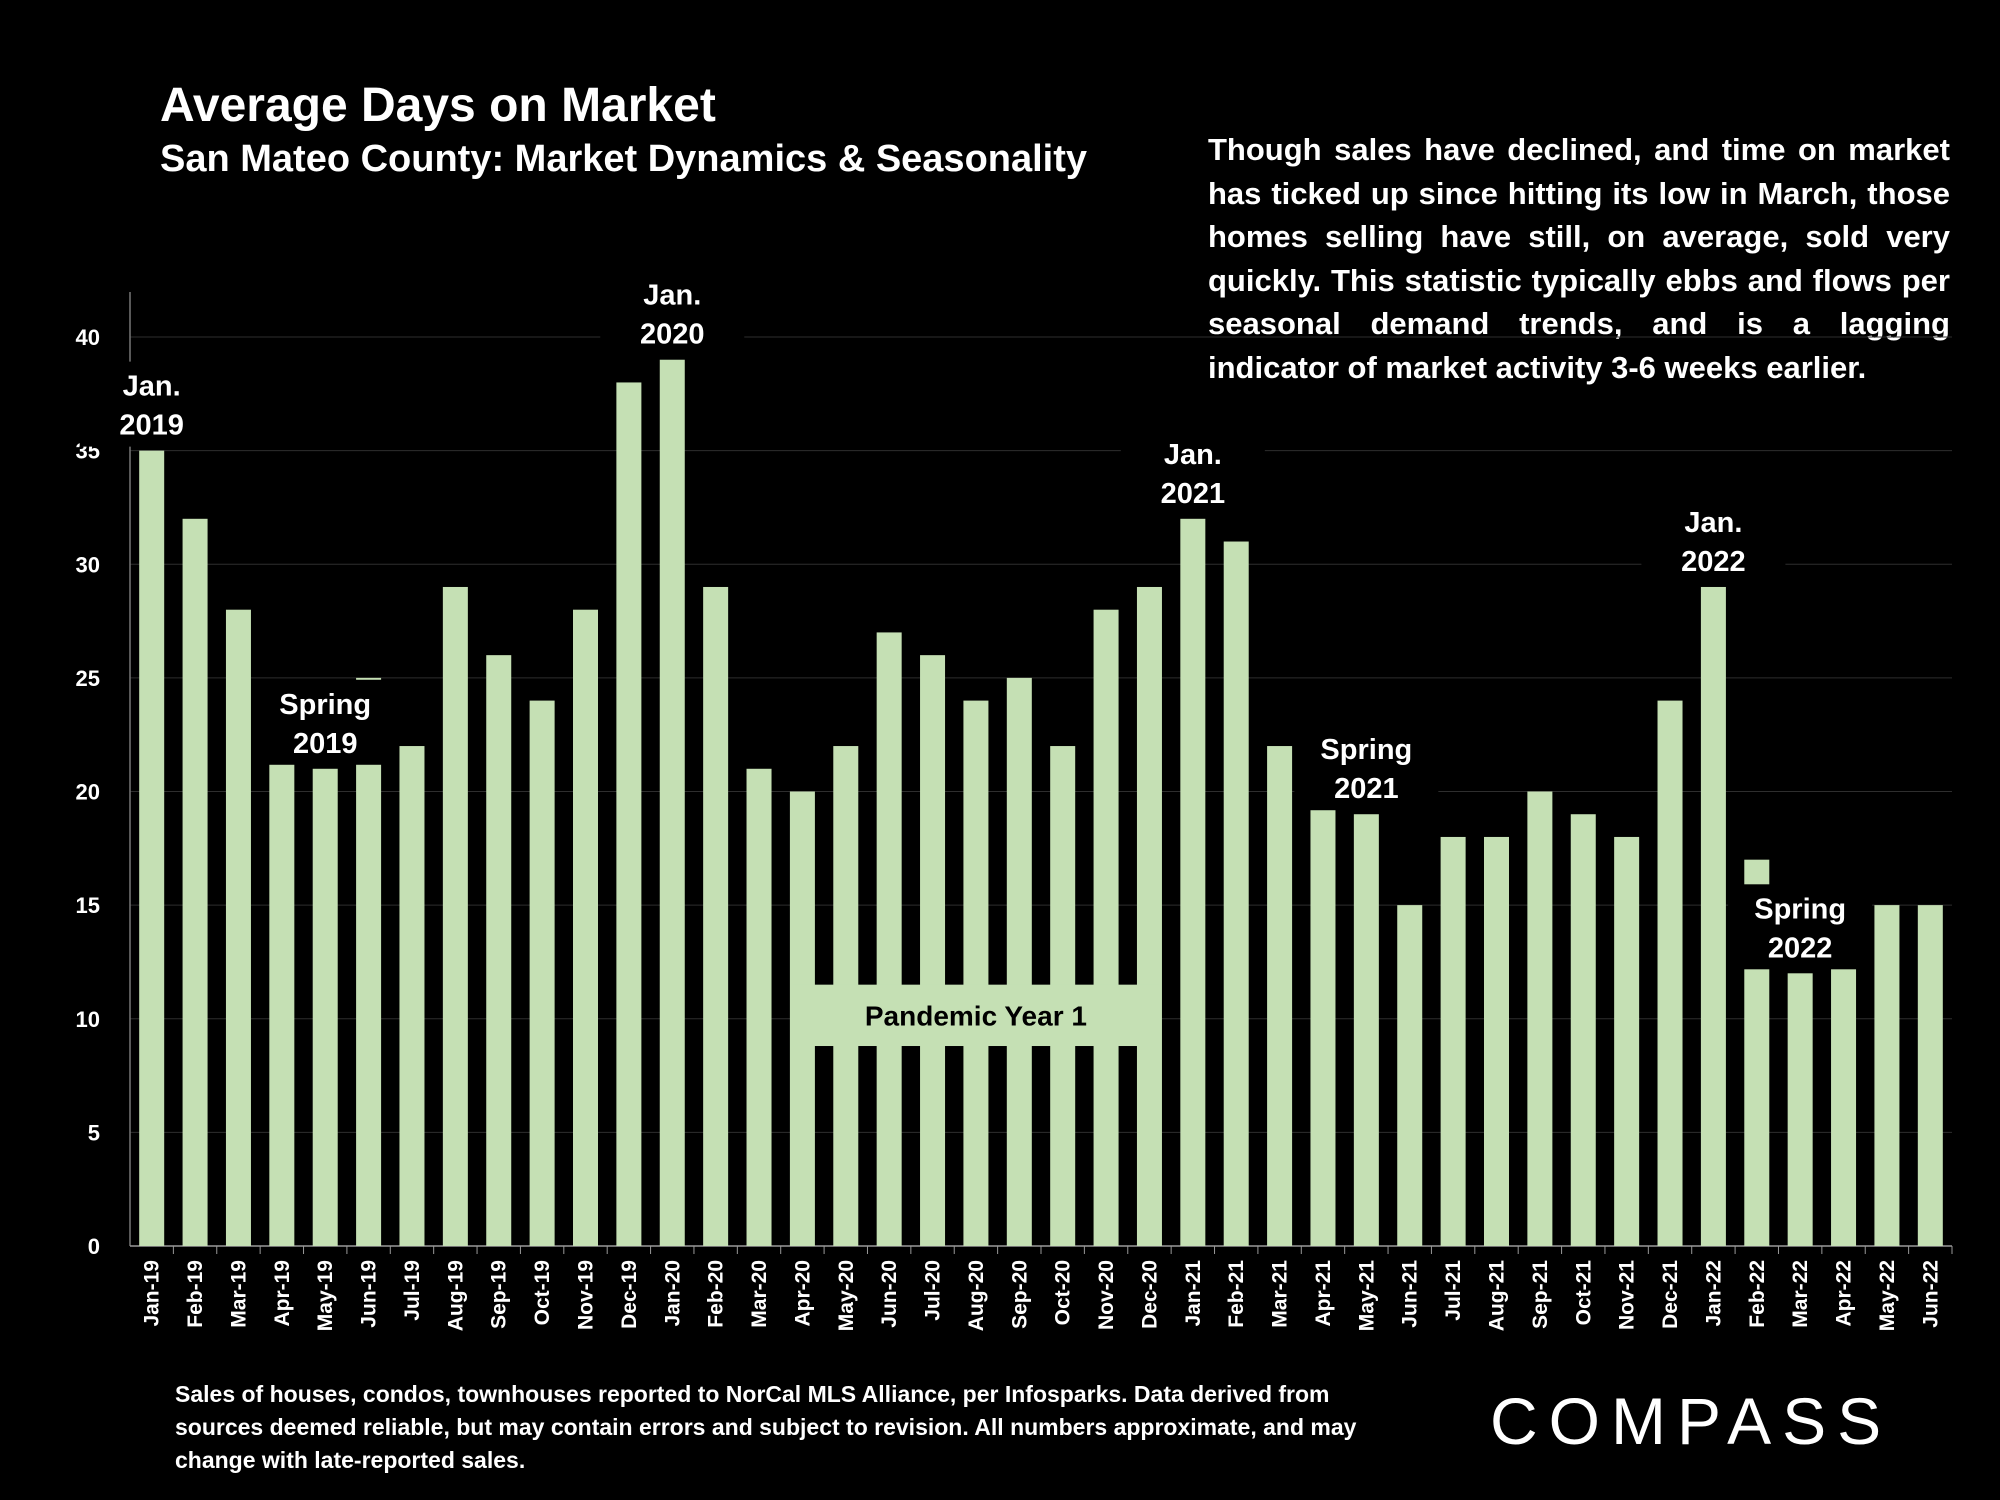  I want to click on x-tick-label: Mar-21, so click(1280, 1294).